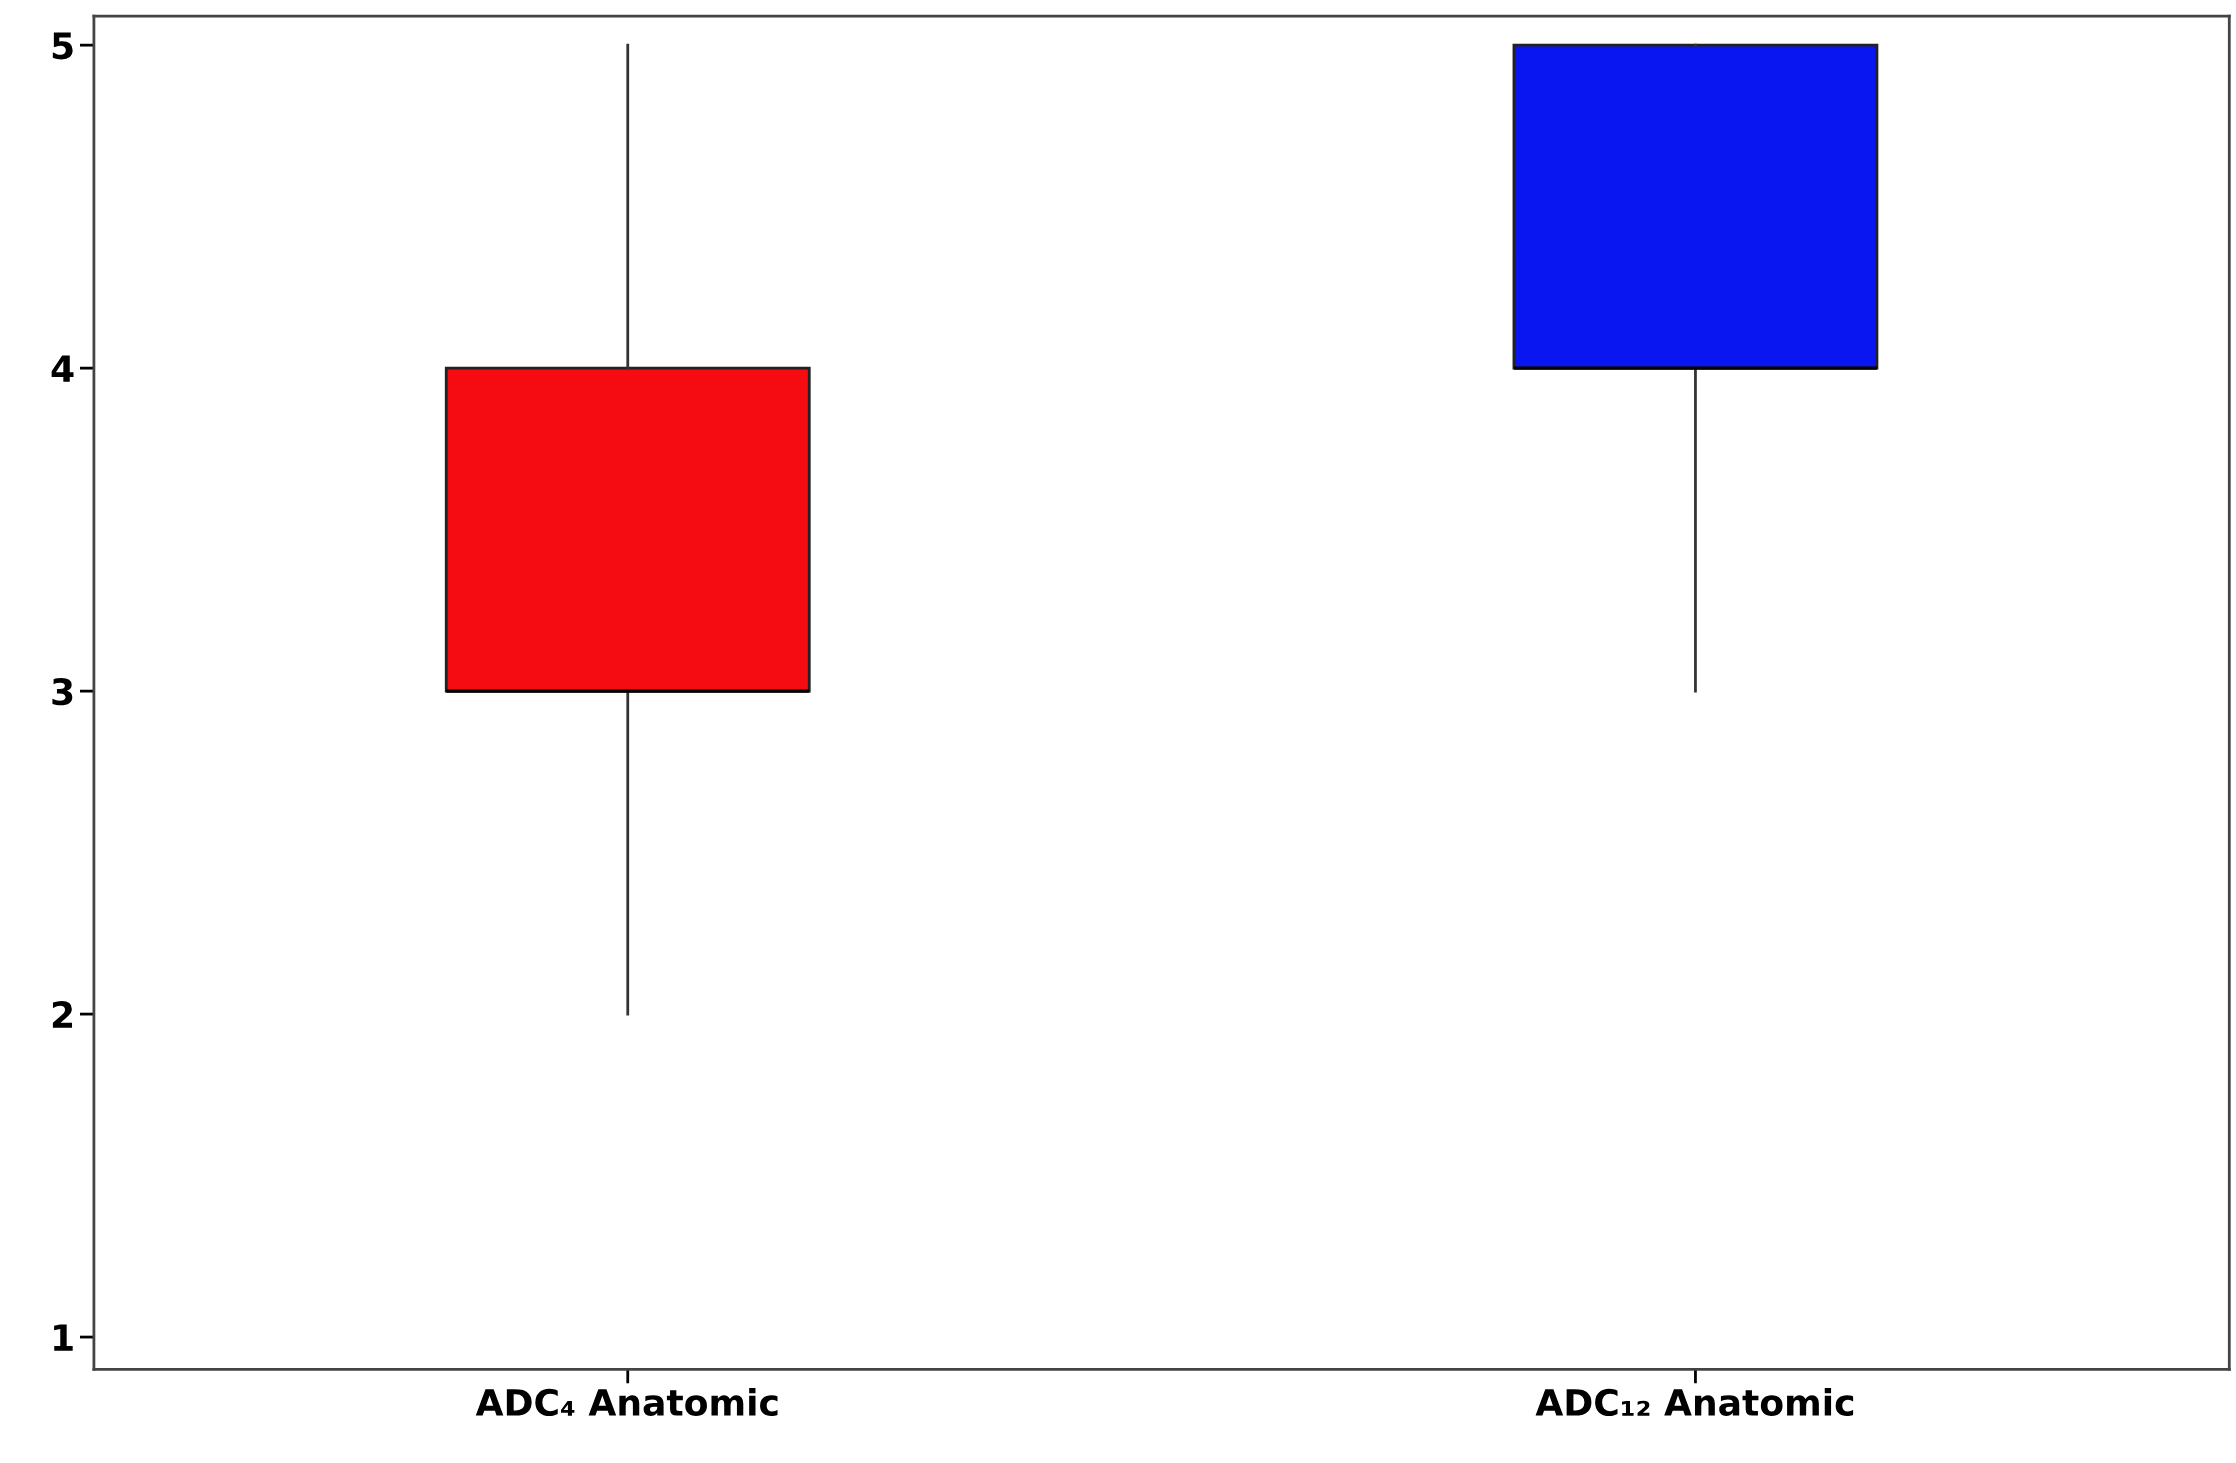  What do you see at coordinates (1694, 1402) in the screenshot?
I see `x-tick-label: ADC₁₂ Anatomic` at bounding box center [1694, 1402].